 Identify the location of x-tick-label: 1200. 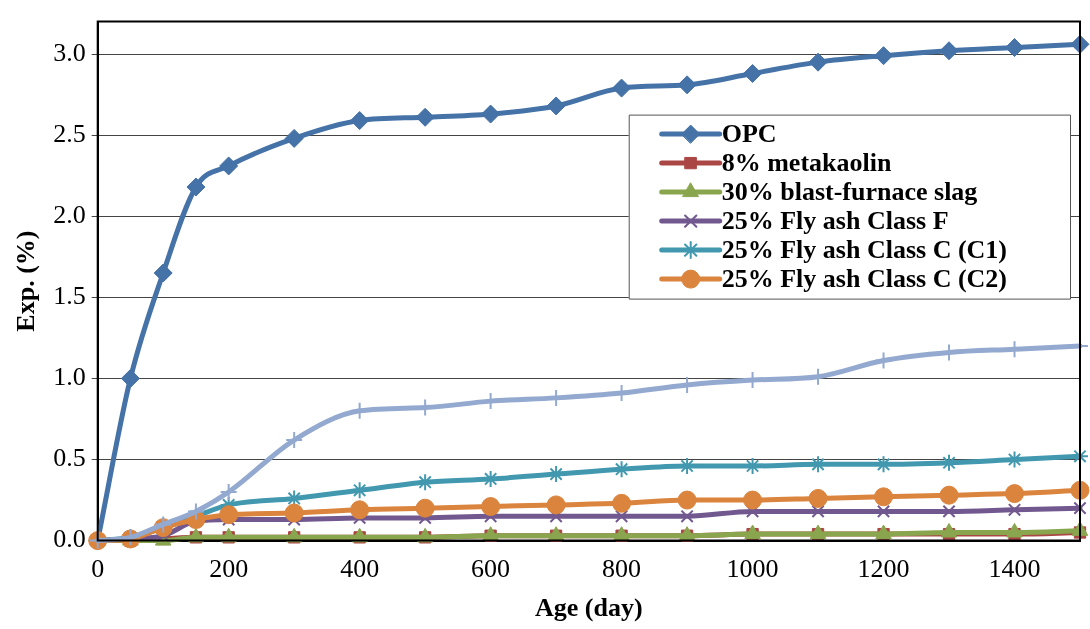
(883, 569).